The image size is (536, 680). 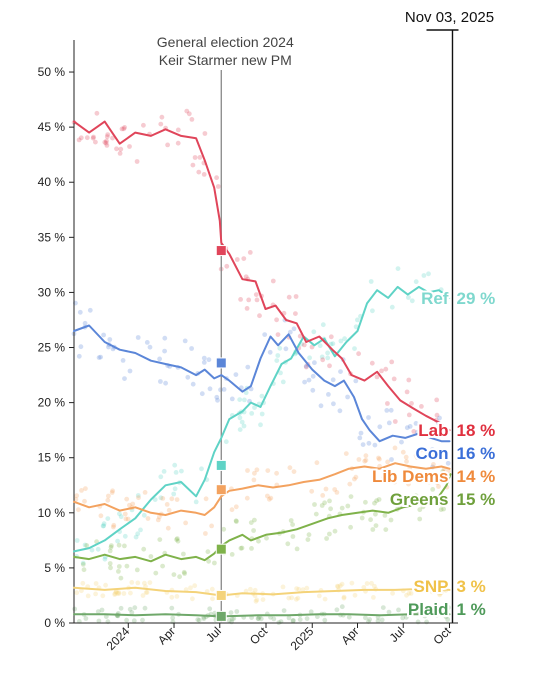 What do you see at coordinates (262, 591) in the screenshot?
I see `series-line-snp` at bounding box center [262, 591].